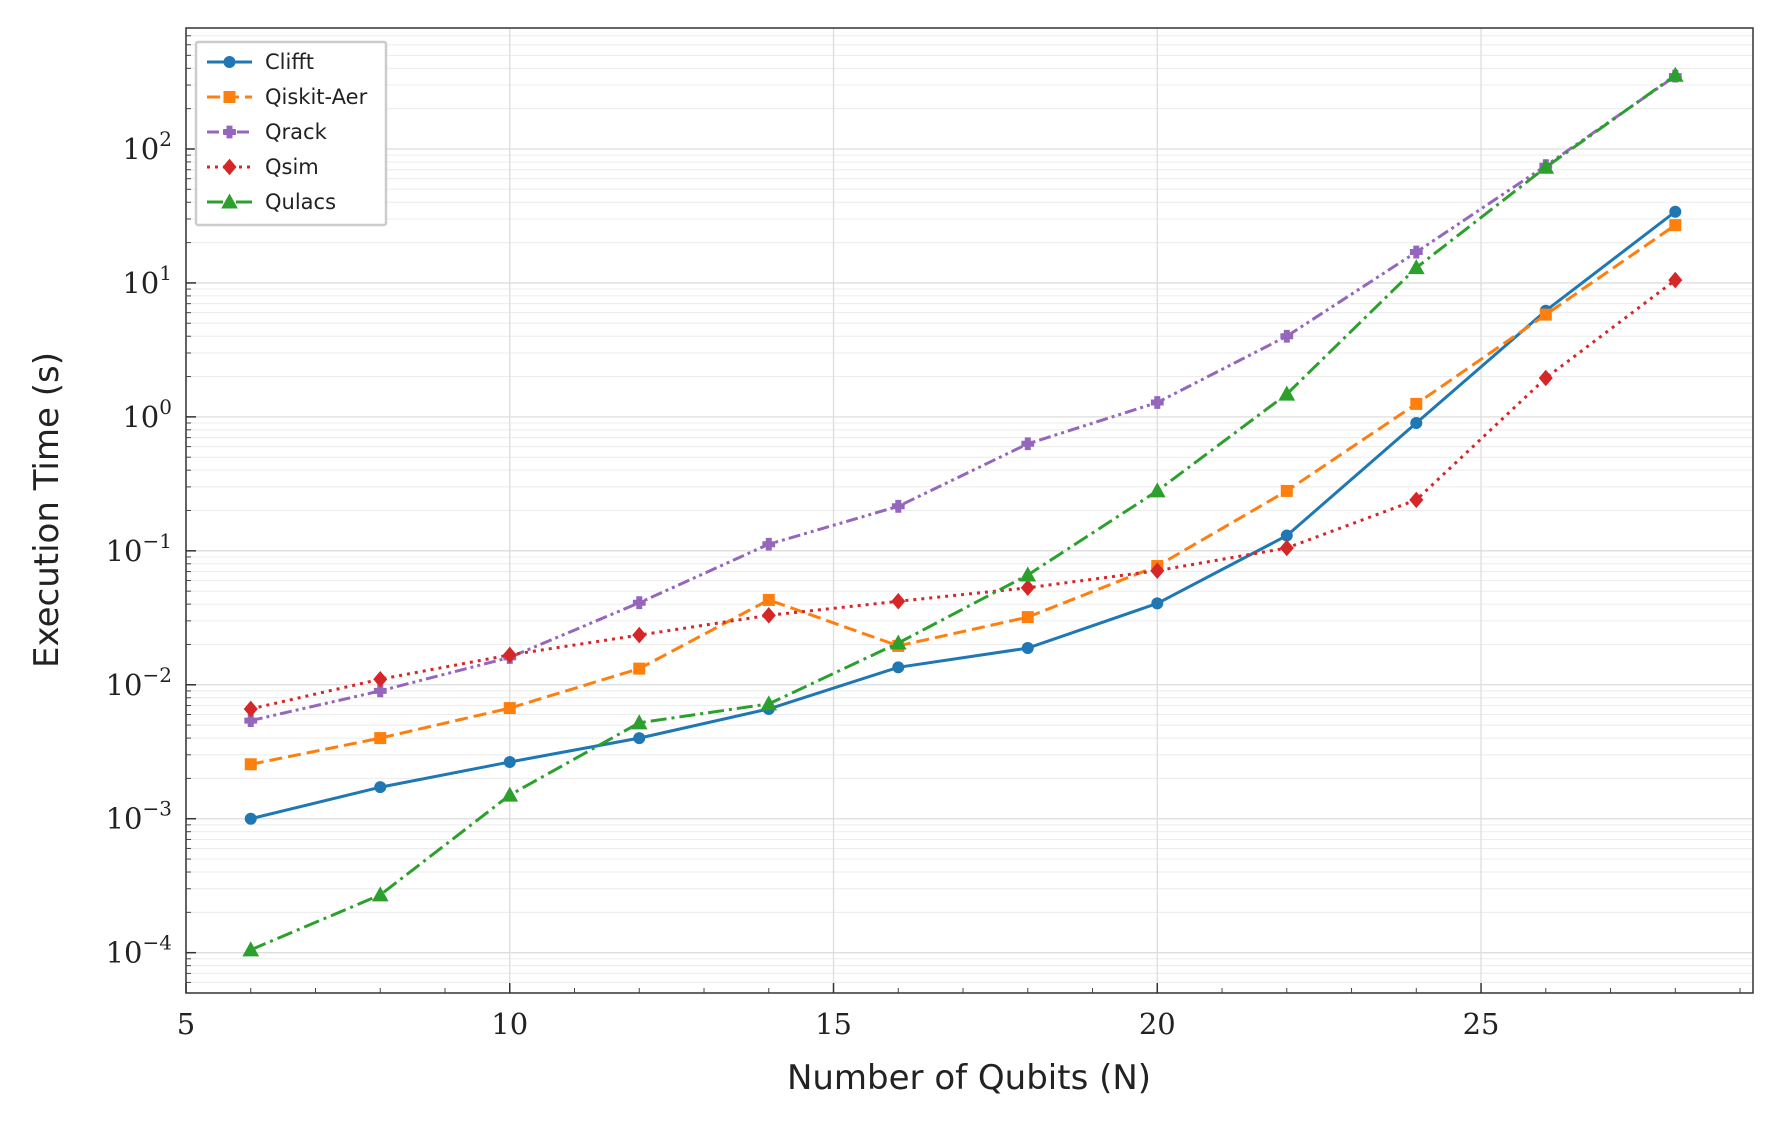  I want to click on legend-marker-clifft, so click(229, 62).